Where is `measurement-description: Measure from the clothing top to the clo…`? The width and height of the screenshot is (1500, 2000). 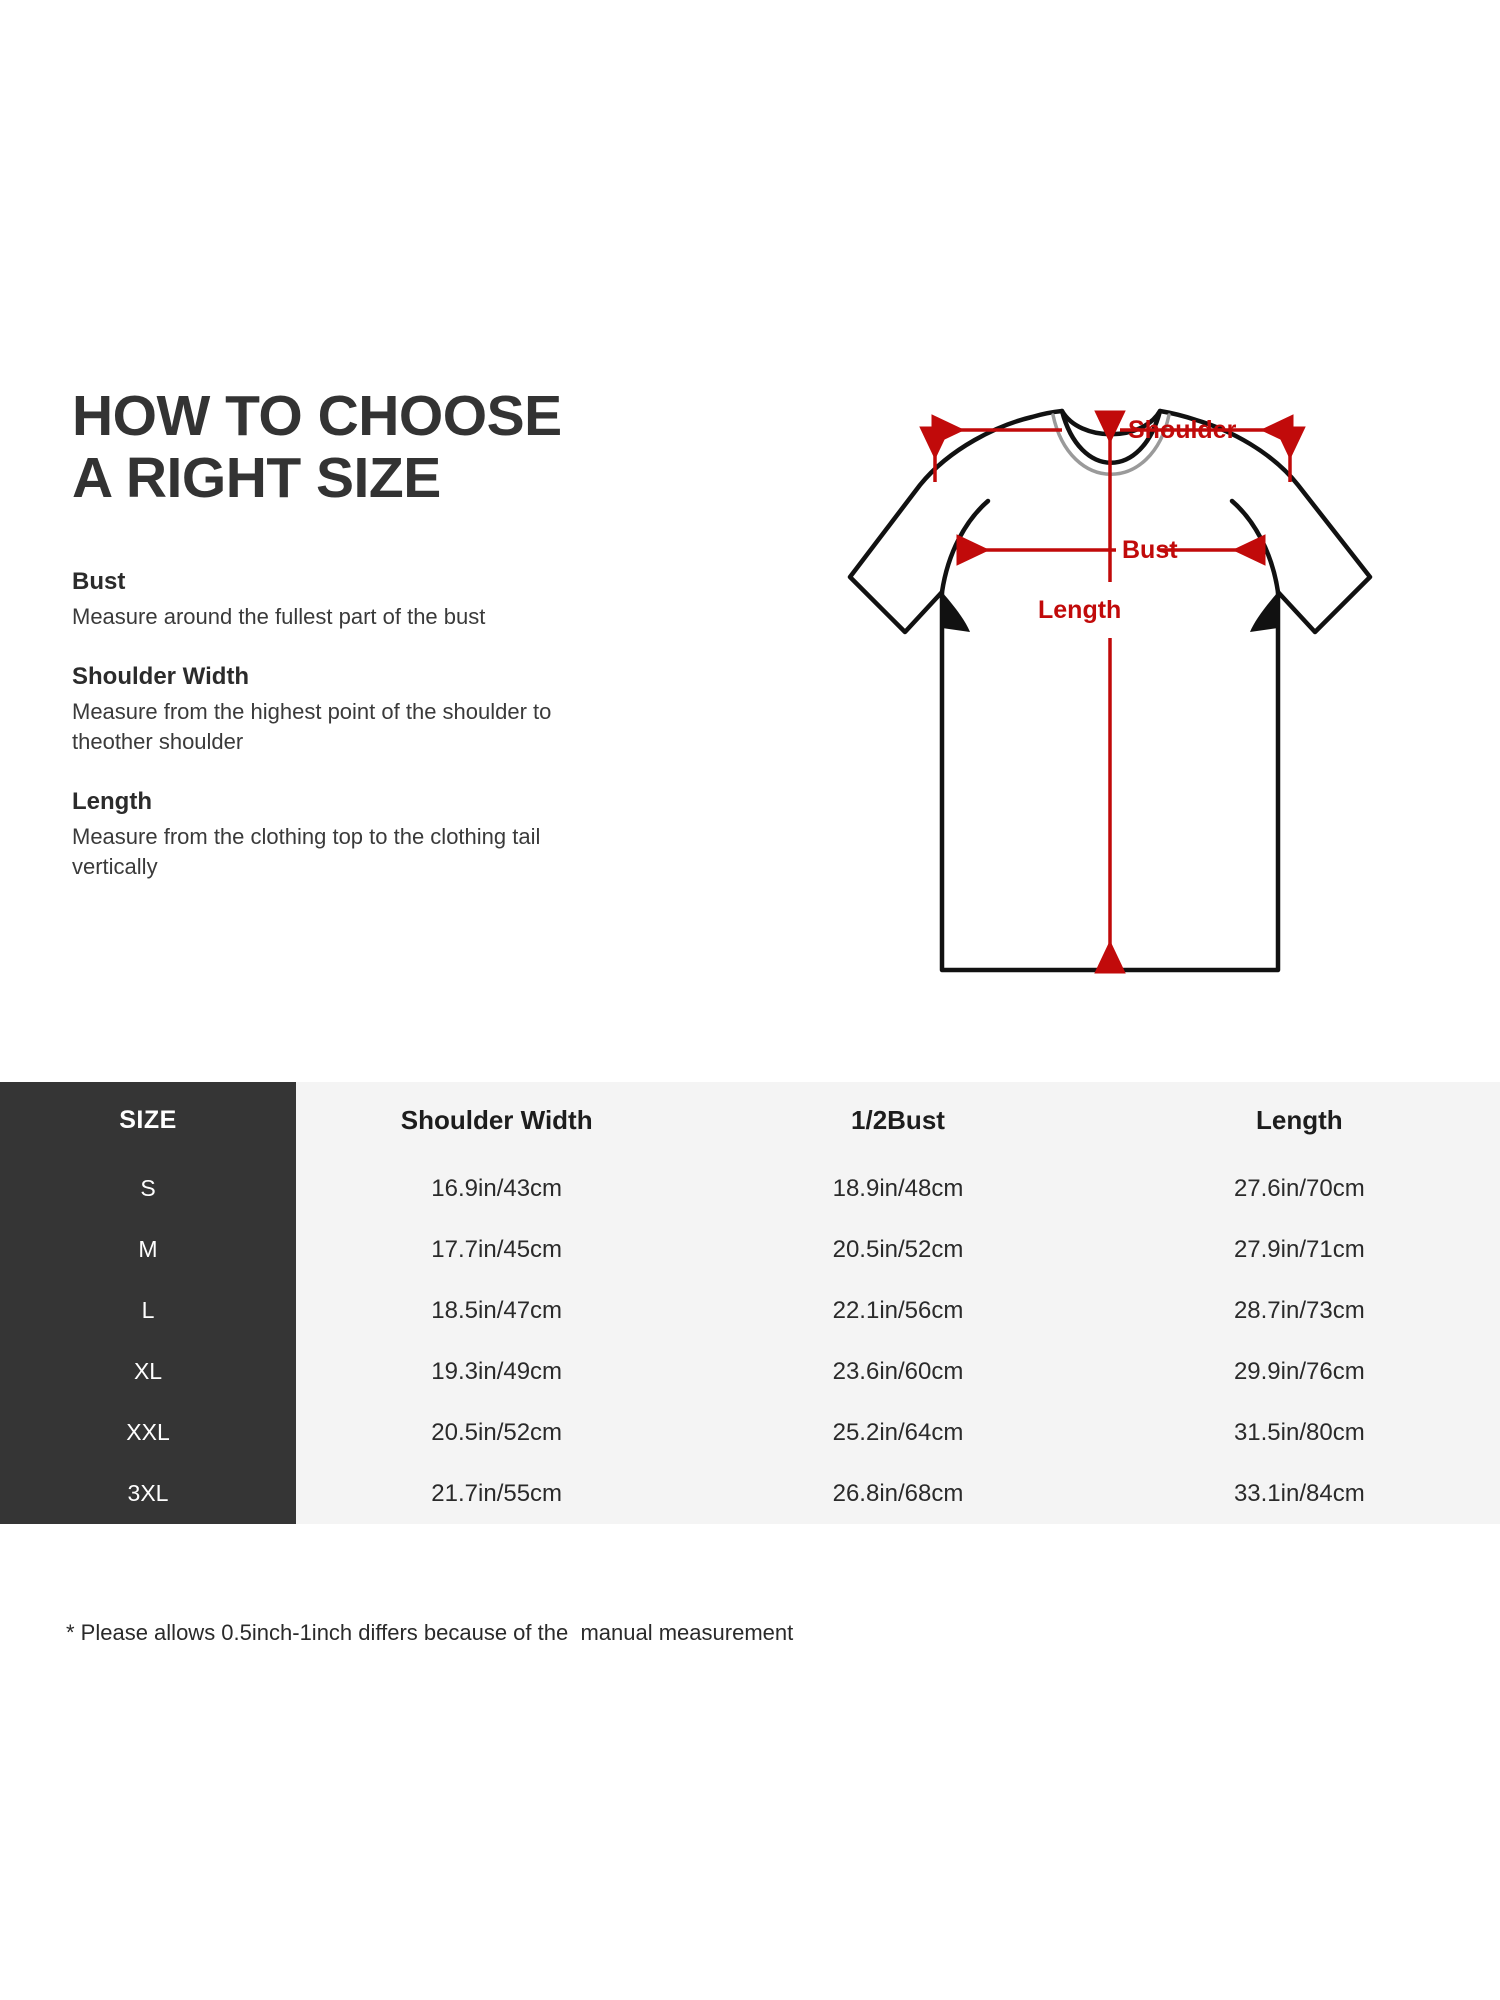 measurement-description: Measure from the clothing top to the clo… is located at coordinates (306, 851).